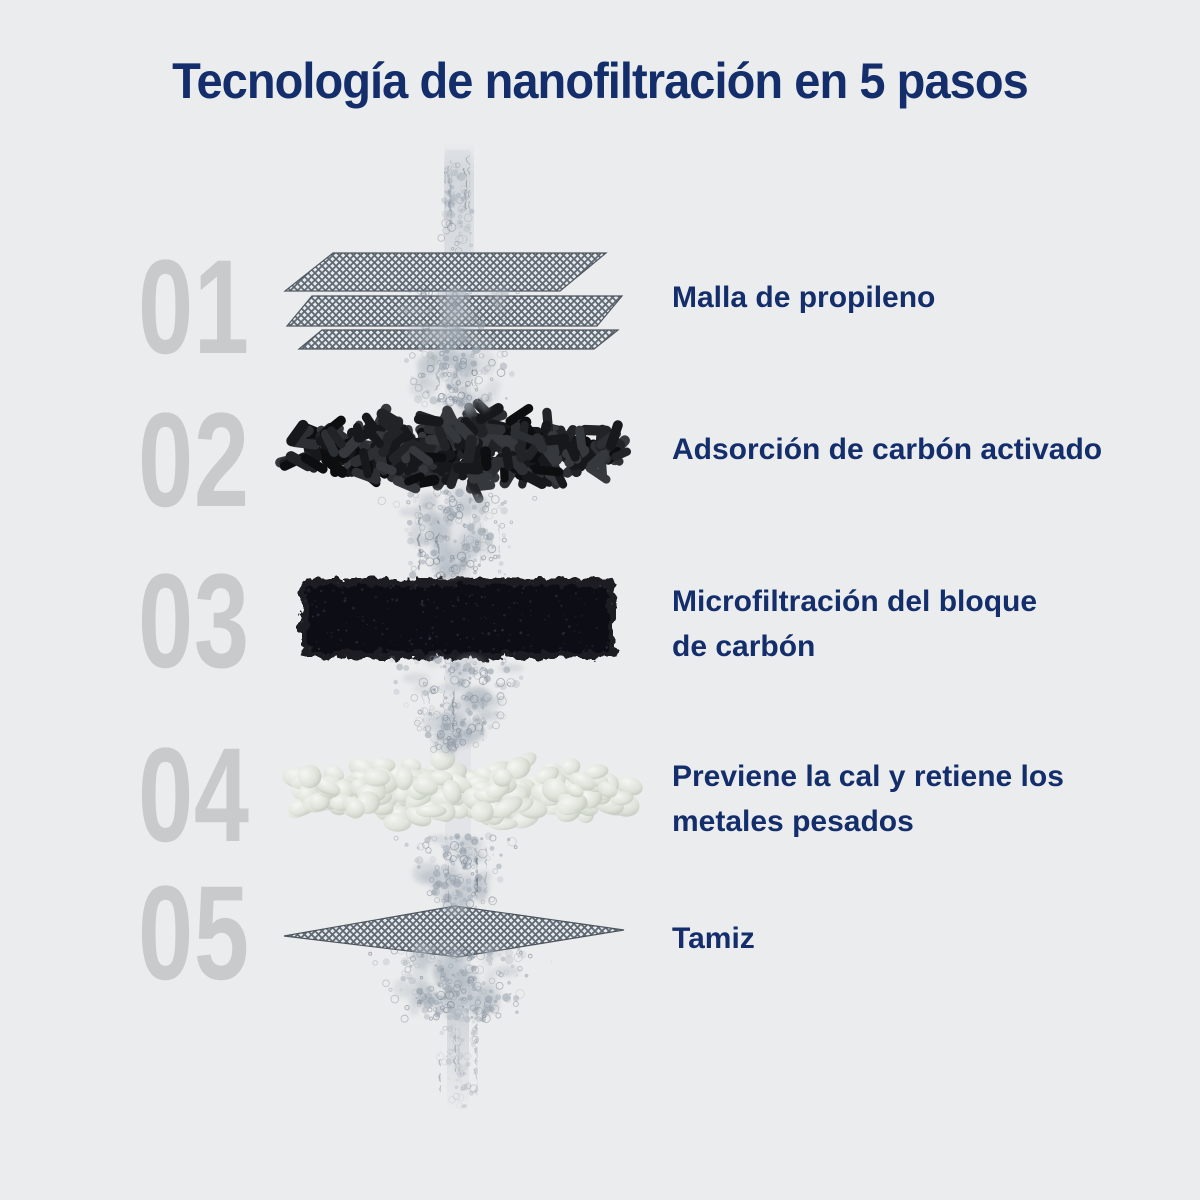 The image size is (1200, 1200). I want to click on step-02-number: 02, so click(194, 460).